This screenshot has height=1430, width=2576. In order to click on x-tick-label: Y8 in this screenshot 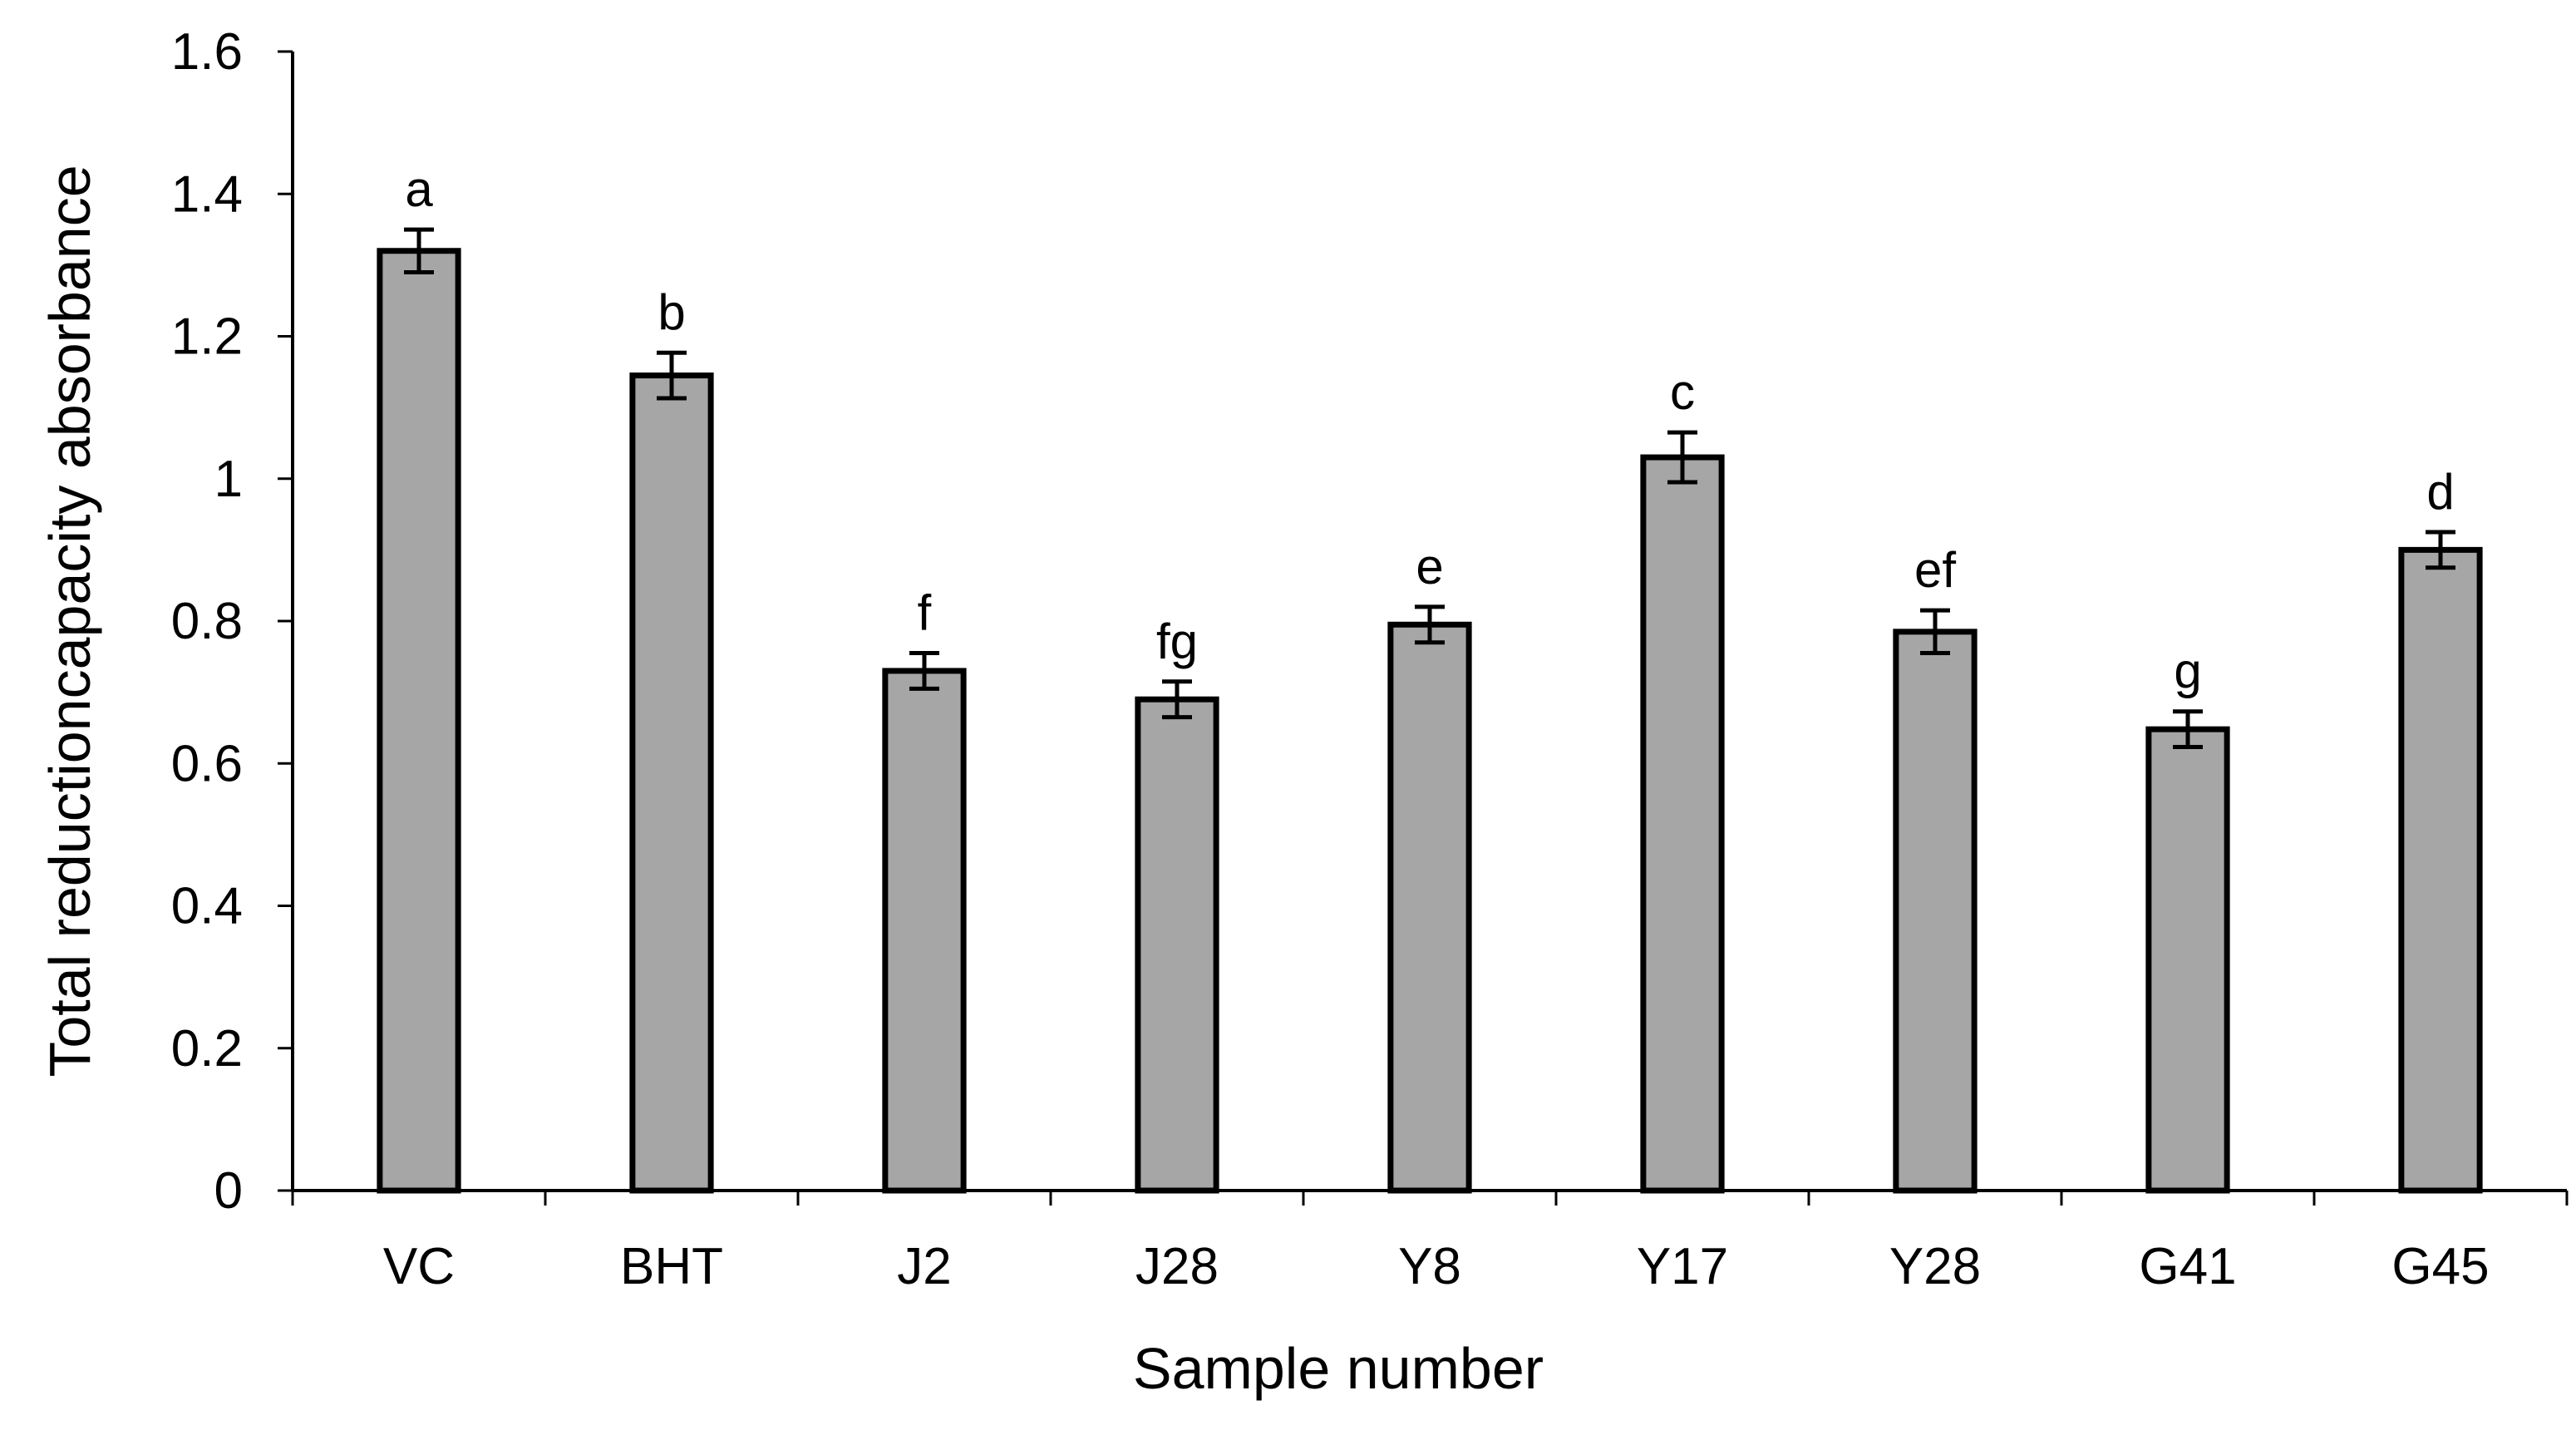, I will do `click(1429, 1266)`.